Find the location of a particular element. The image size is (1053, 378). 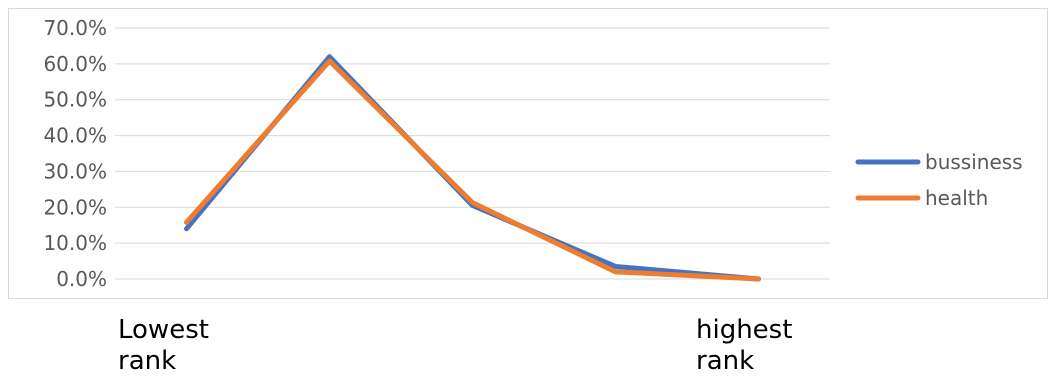

lowest-rank-label-line2: rank is located at coordinates (147, 361).